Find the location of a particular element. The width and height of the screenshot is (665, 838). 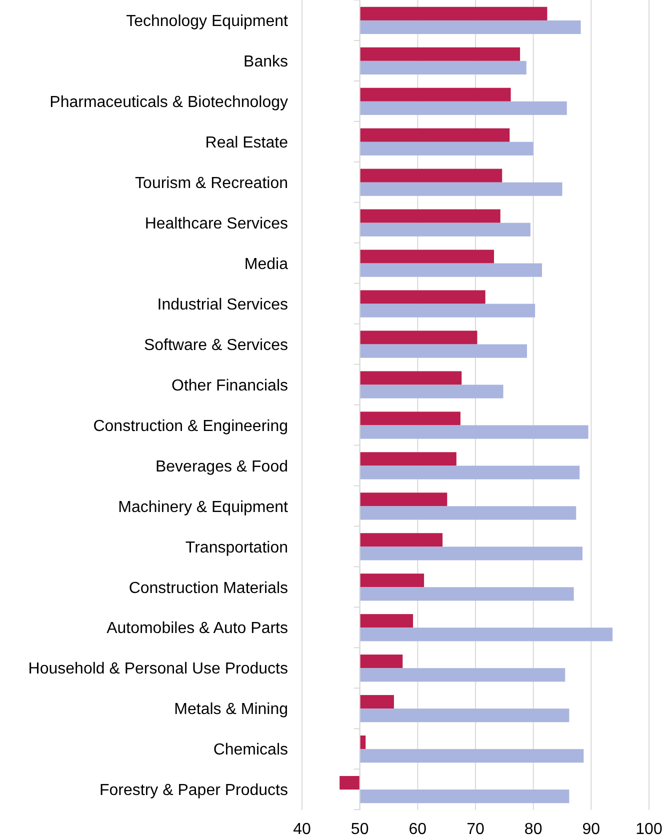

y-tick-label: Real Estate is located at coordinates (246, 143).